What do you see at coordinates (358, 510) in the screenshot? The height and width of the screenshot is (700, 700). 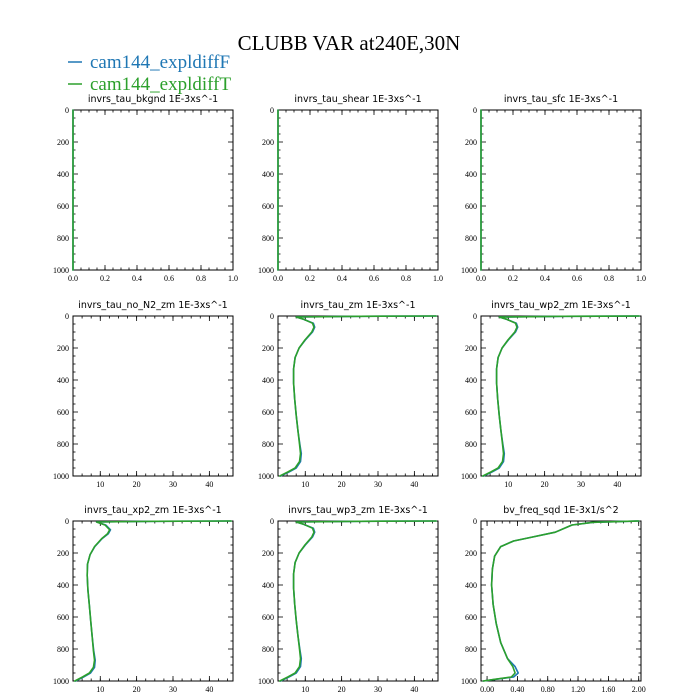 I see `panel-title: invrs_tau_wp3_zm 1E-3xs^-1` at bounding box center [358, 510].